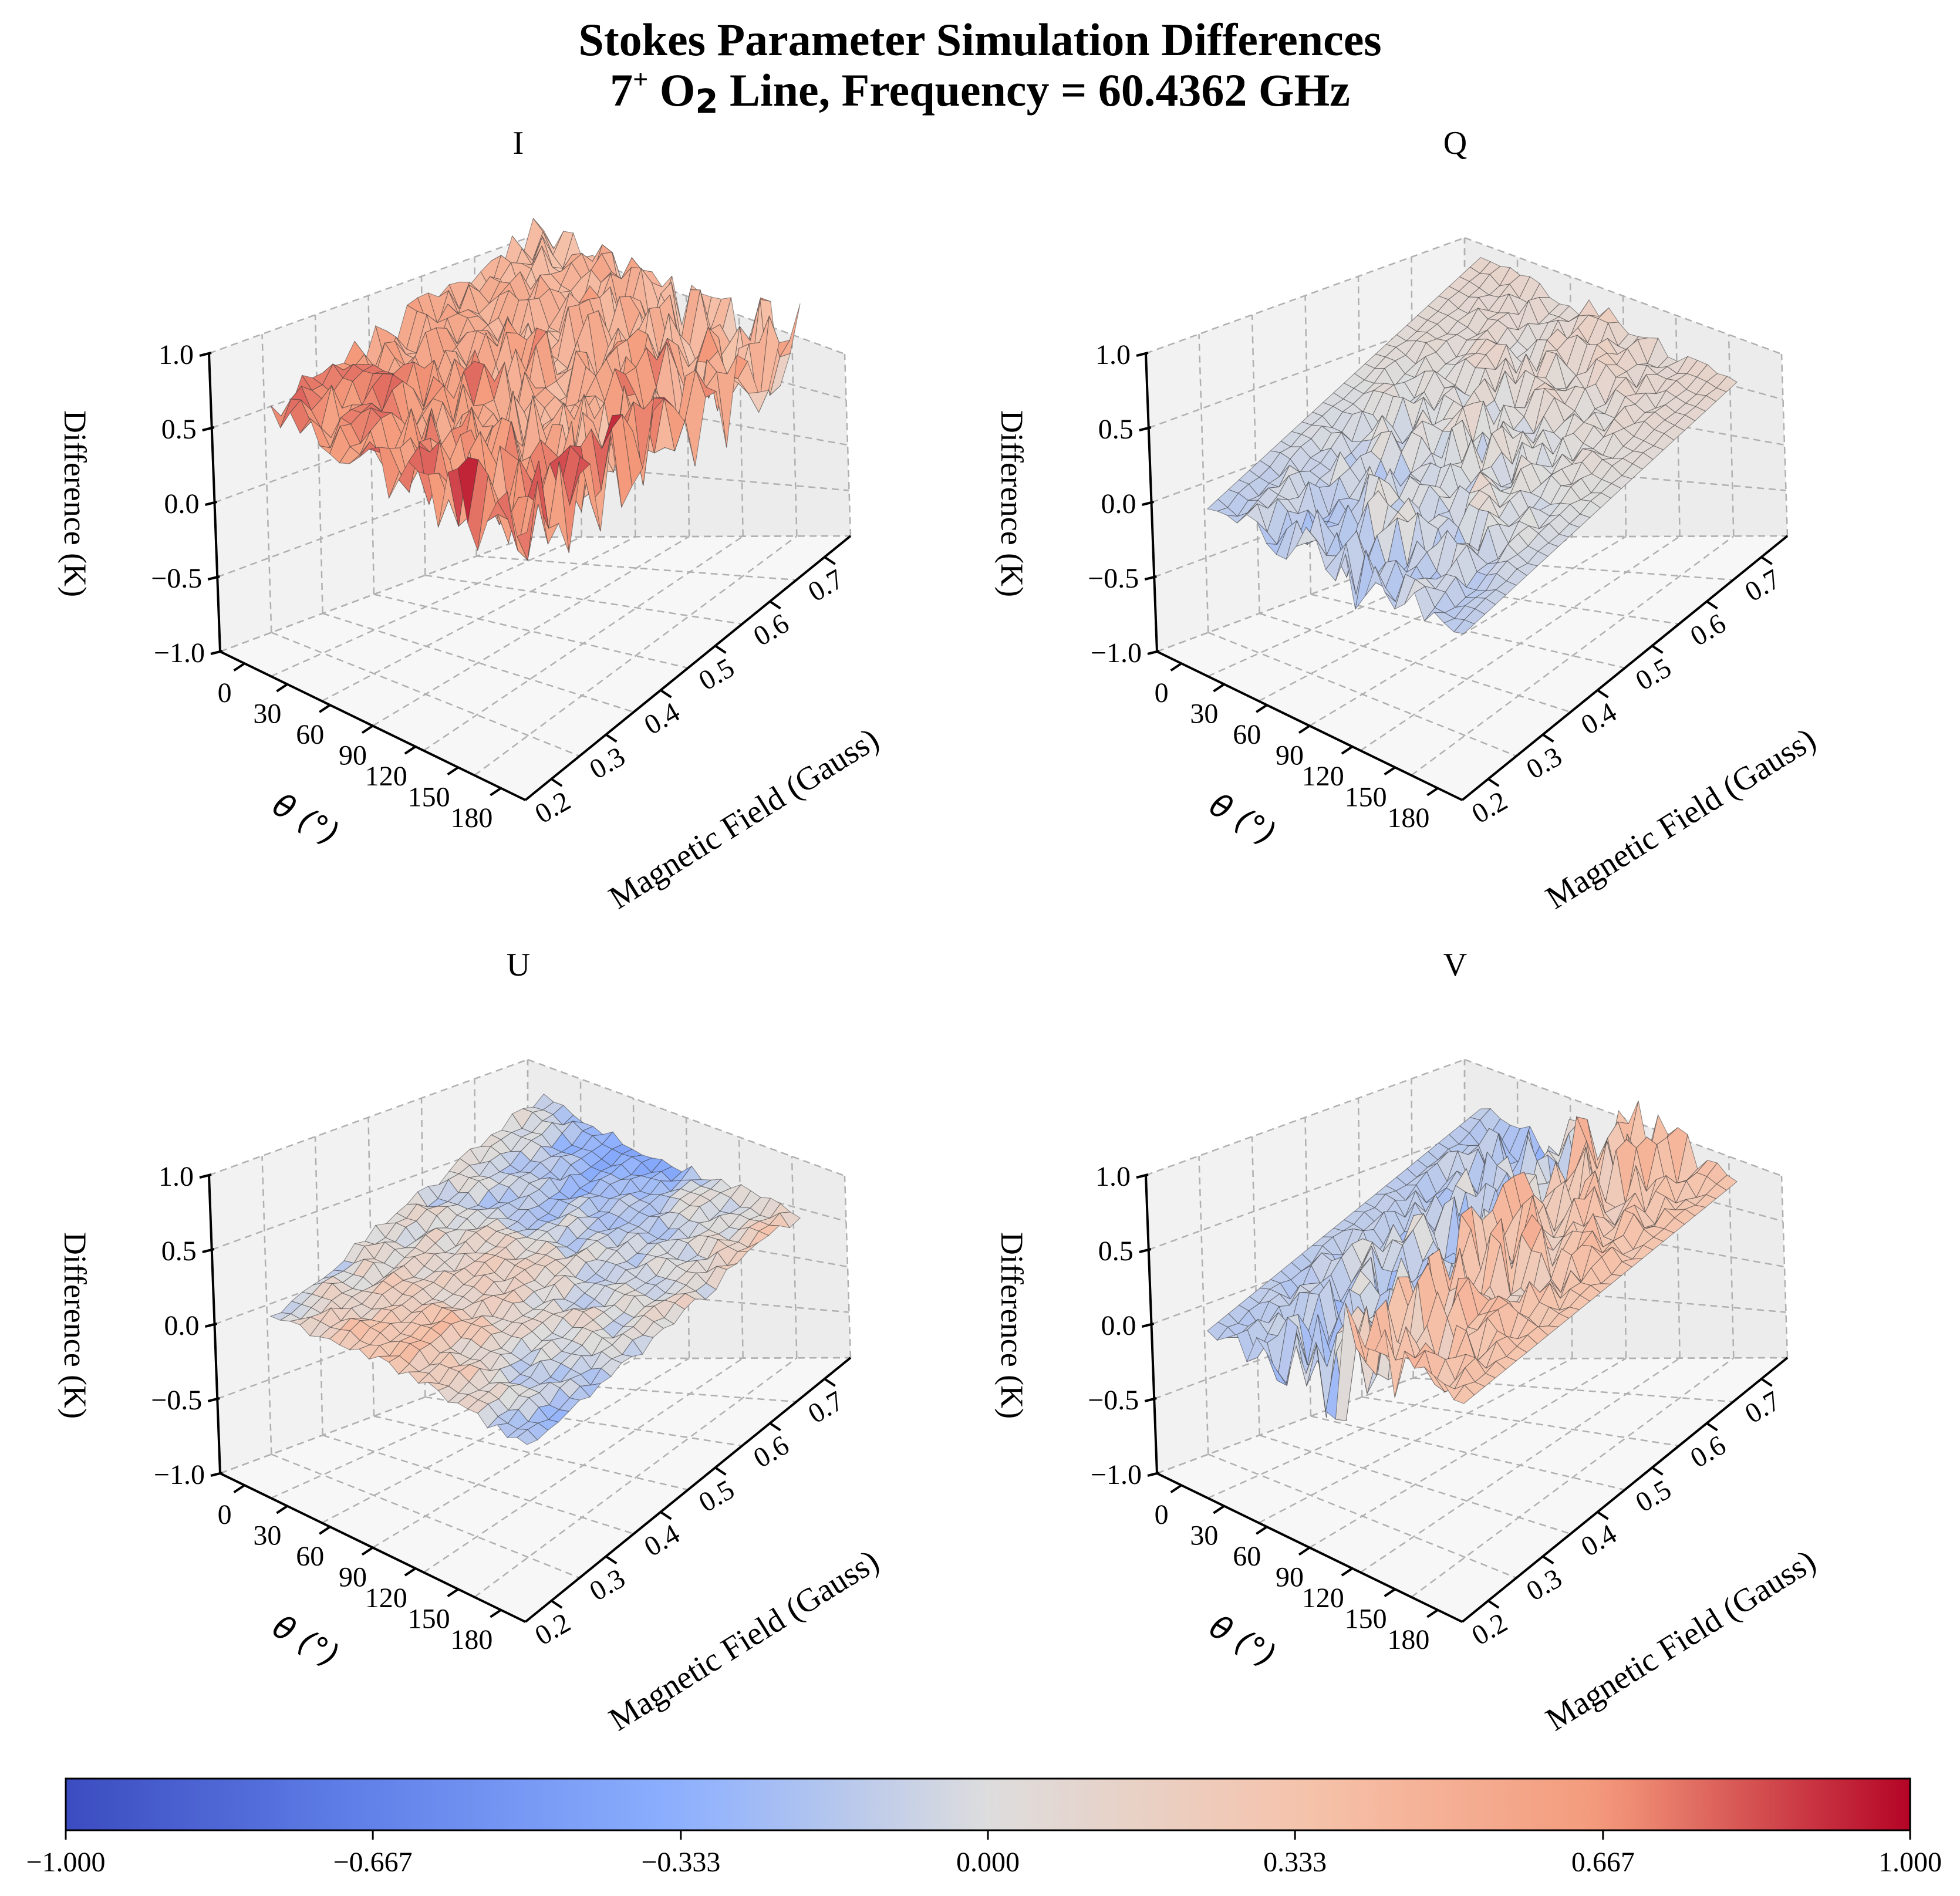  I want to click on colorbar-tick-label: −1.000, so click(65, 1862).